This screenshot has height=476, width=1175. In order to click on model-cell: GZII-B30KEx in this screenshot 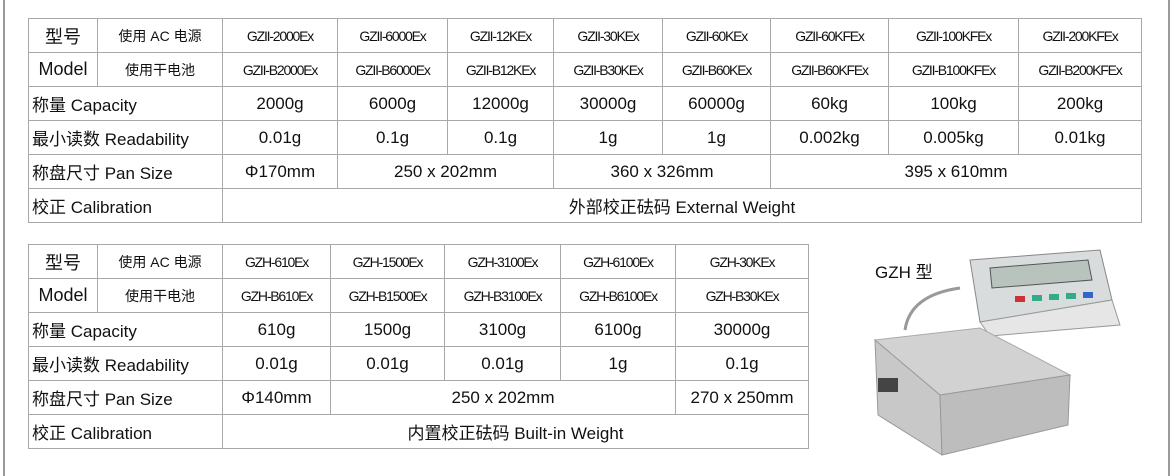, I will do `click(608, 69)`.